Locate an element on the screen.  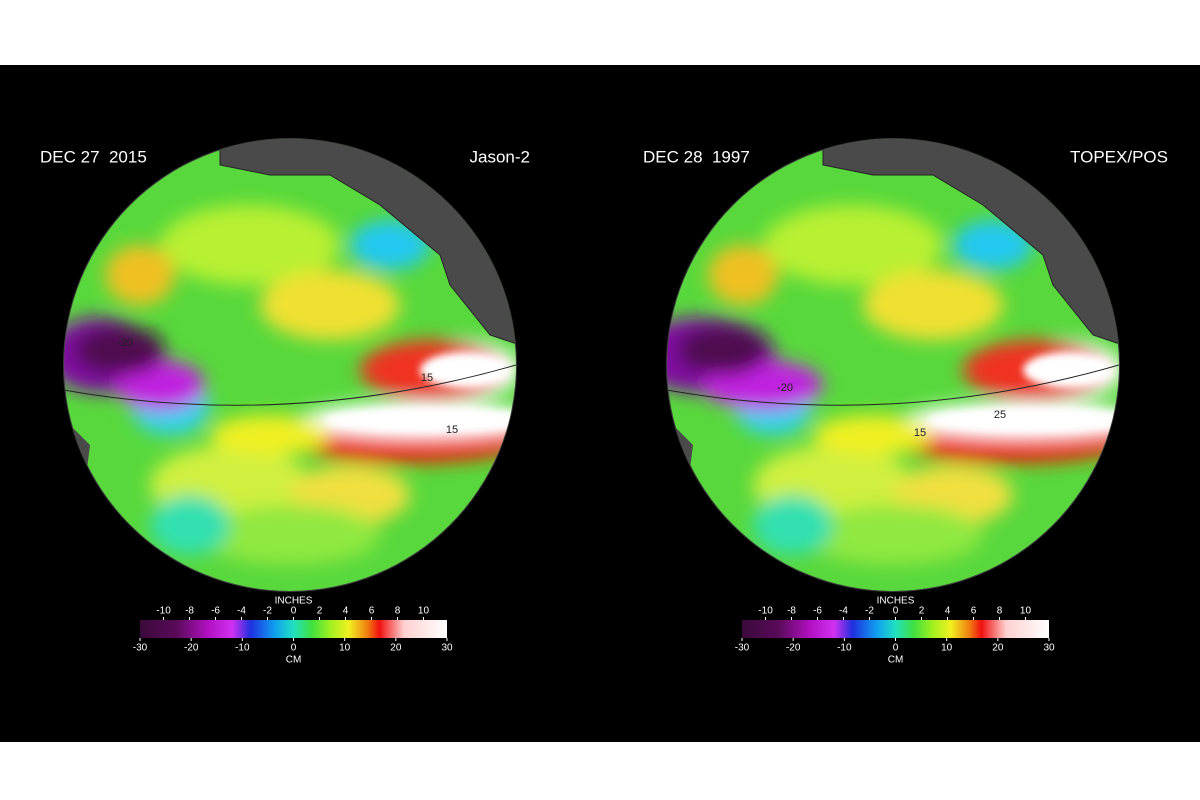
satellite-label: TOPEX/POS is located at coordinates (1119, 156).